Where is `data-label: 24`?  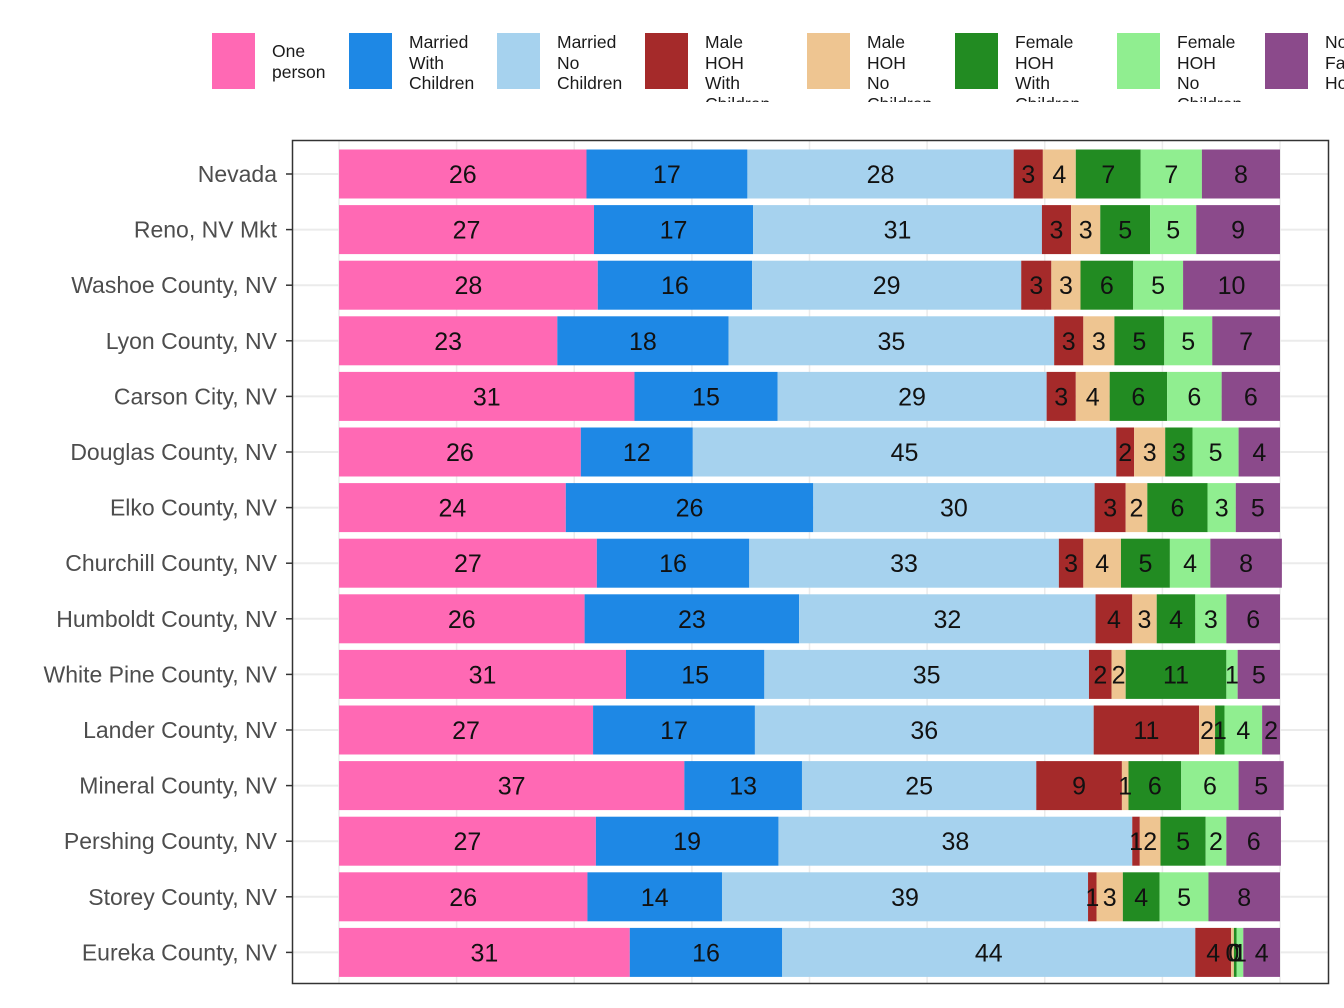
data-label: 24 is located at coordinates (452, 509).